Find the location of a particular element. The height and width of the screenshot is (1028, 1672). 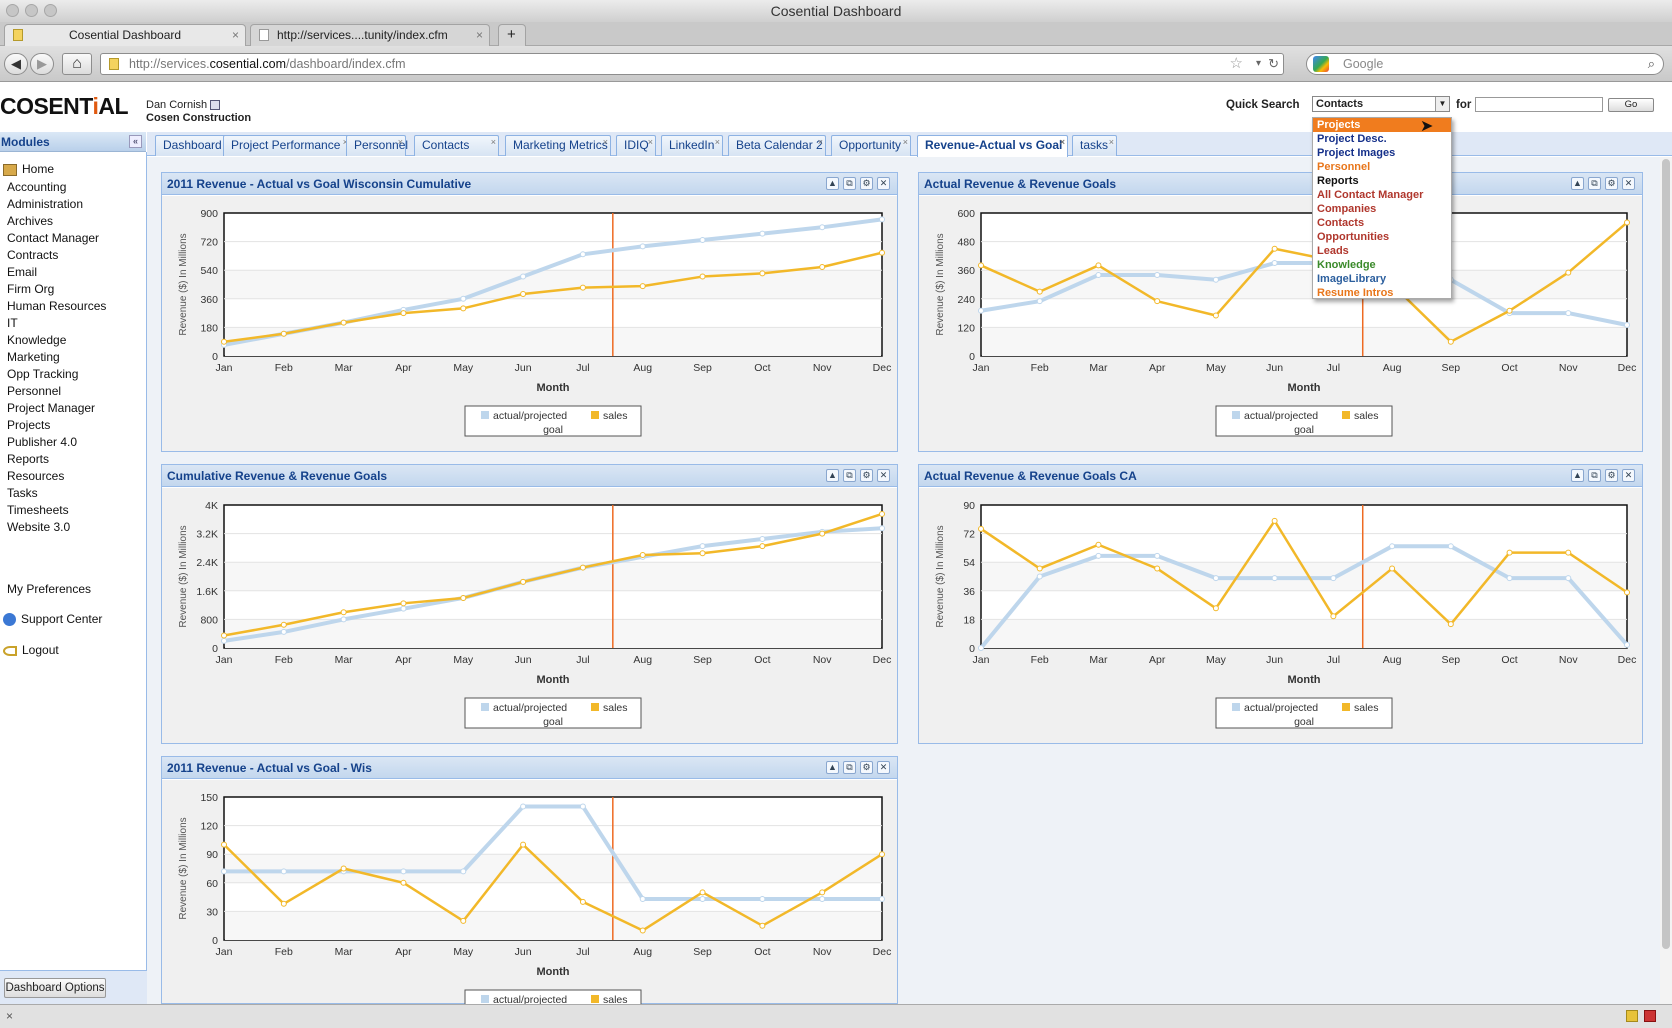

dropdown-option: Resume Intros is located at coordinates (1355, 293).